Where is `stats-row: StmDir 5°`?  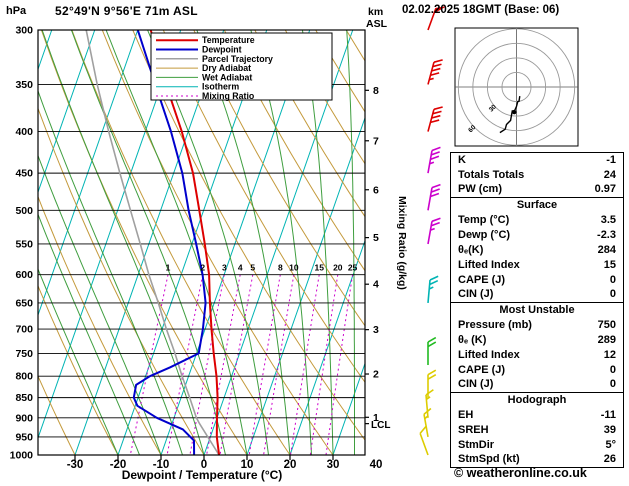
stats-row: StmDir 5° is located at coordinates (537, 445).